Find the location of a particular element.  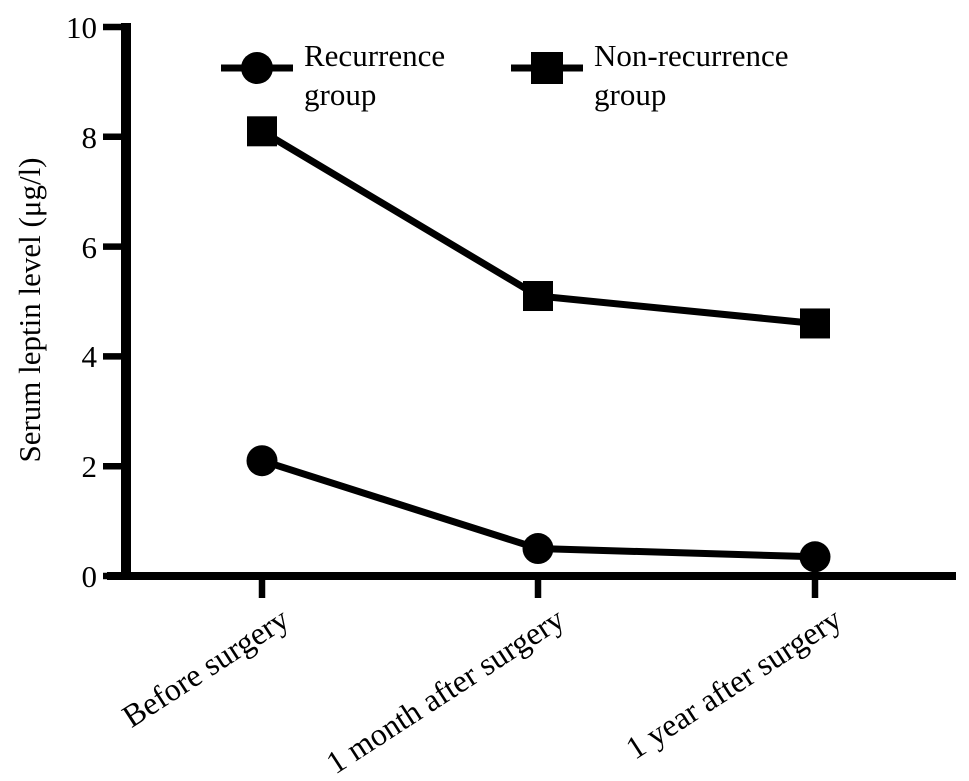

legend-entry-recurrence: Recurrence group is located at coordinates (347, 75).